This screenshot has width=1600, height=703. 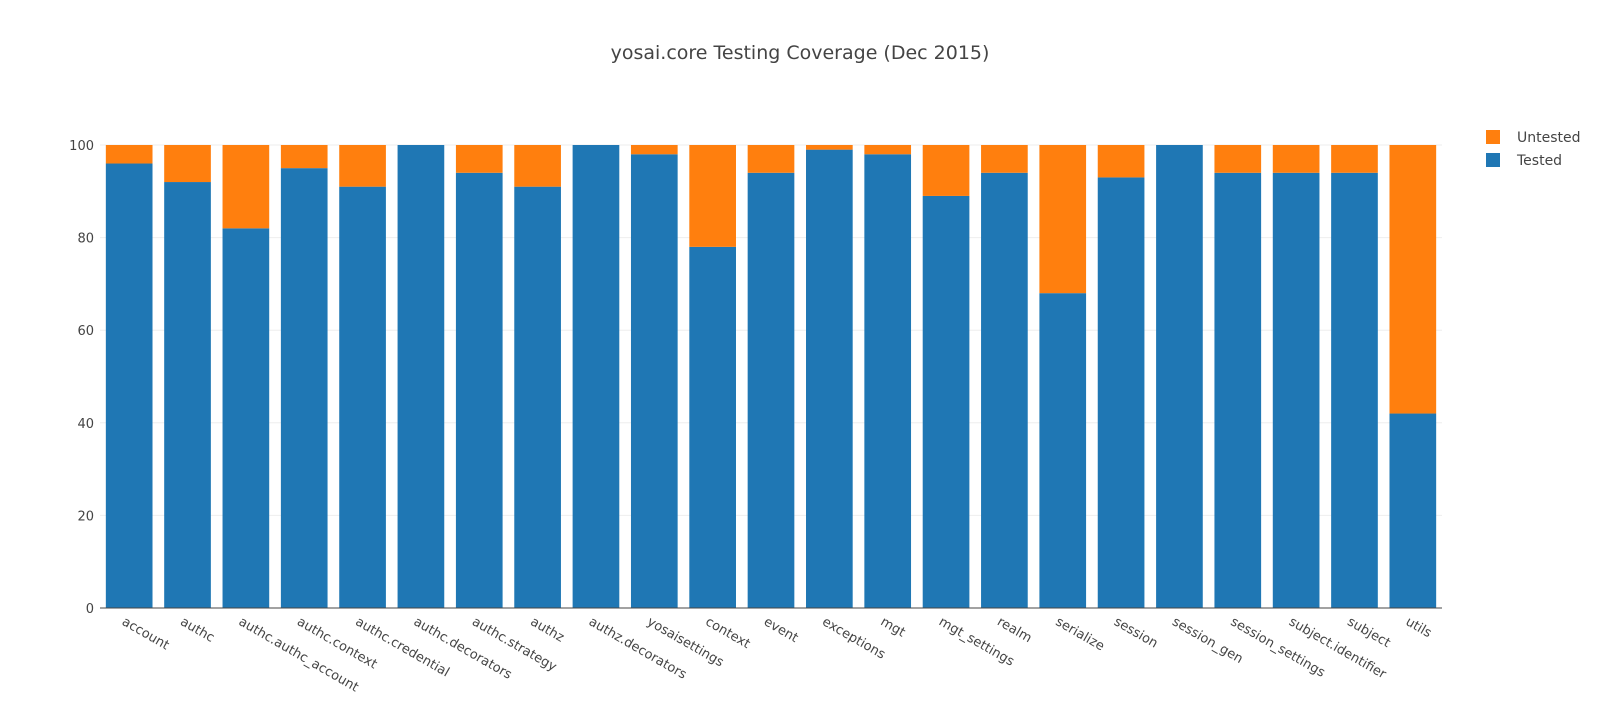 I want to click on x-tick-label: exceptions, so click(x=853, y=638).